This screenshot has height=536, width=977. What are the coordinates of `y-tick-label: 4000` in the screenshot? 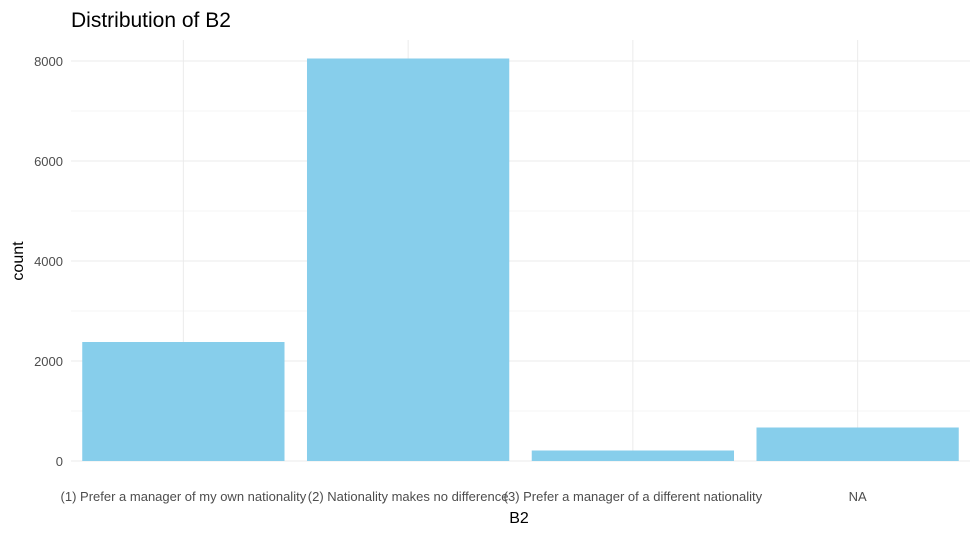 It's located at (48, 261).